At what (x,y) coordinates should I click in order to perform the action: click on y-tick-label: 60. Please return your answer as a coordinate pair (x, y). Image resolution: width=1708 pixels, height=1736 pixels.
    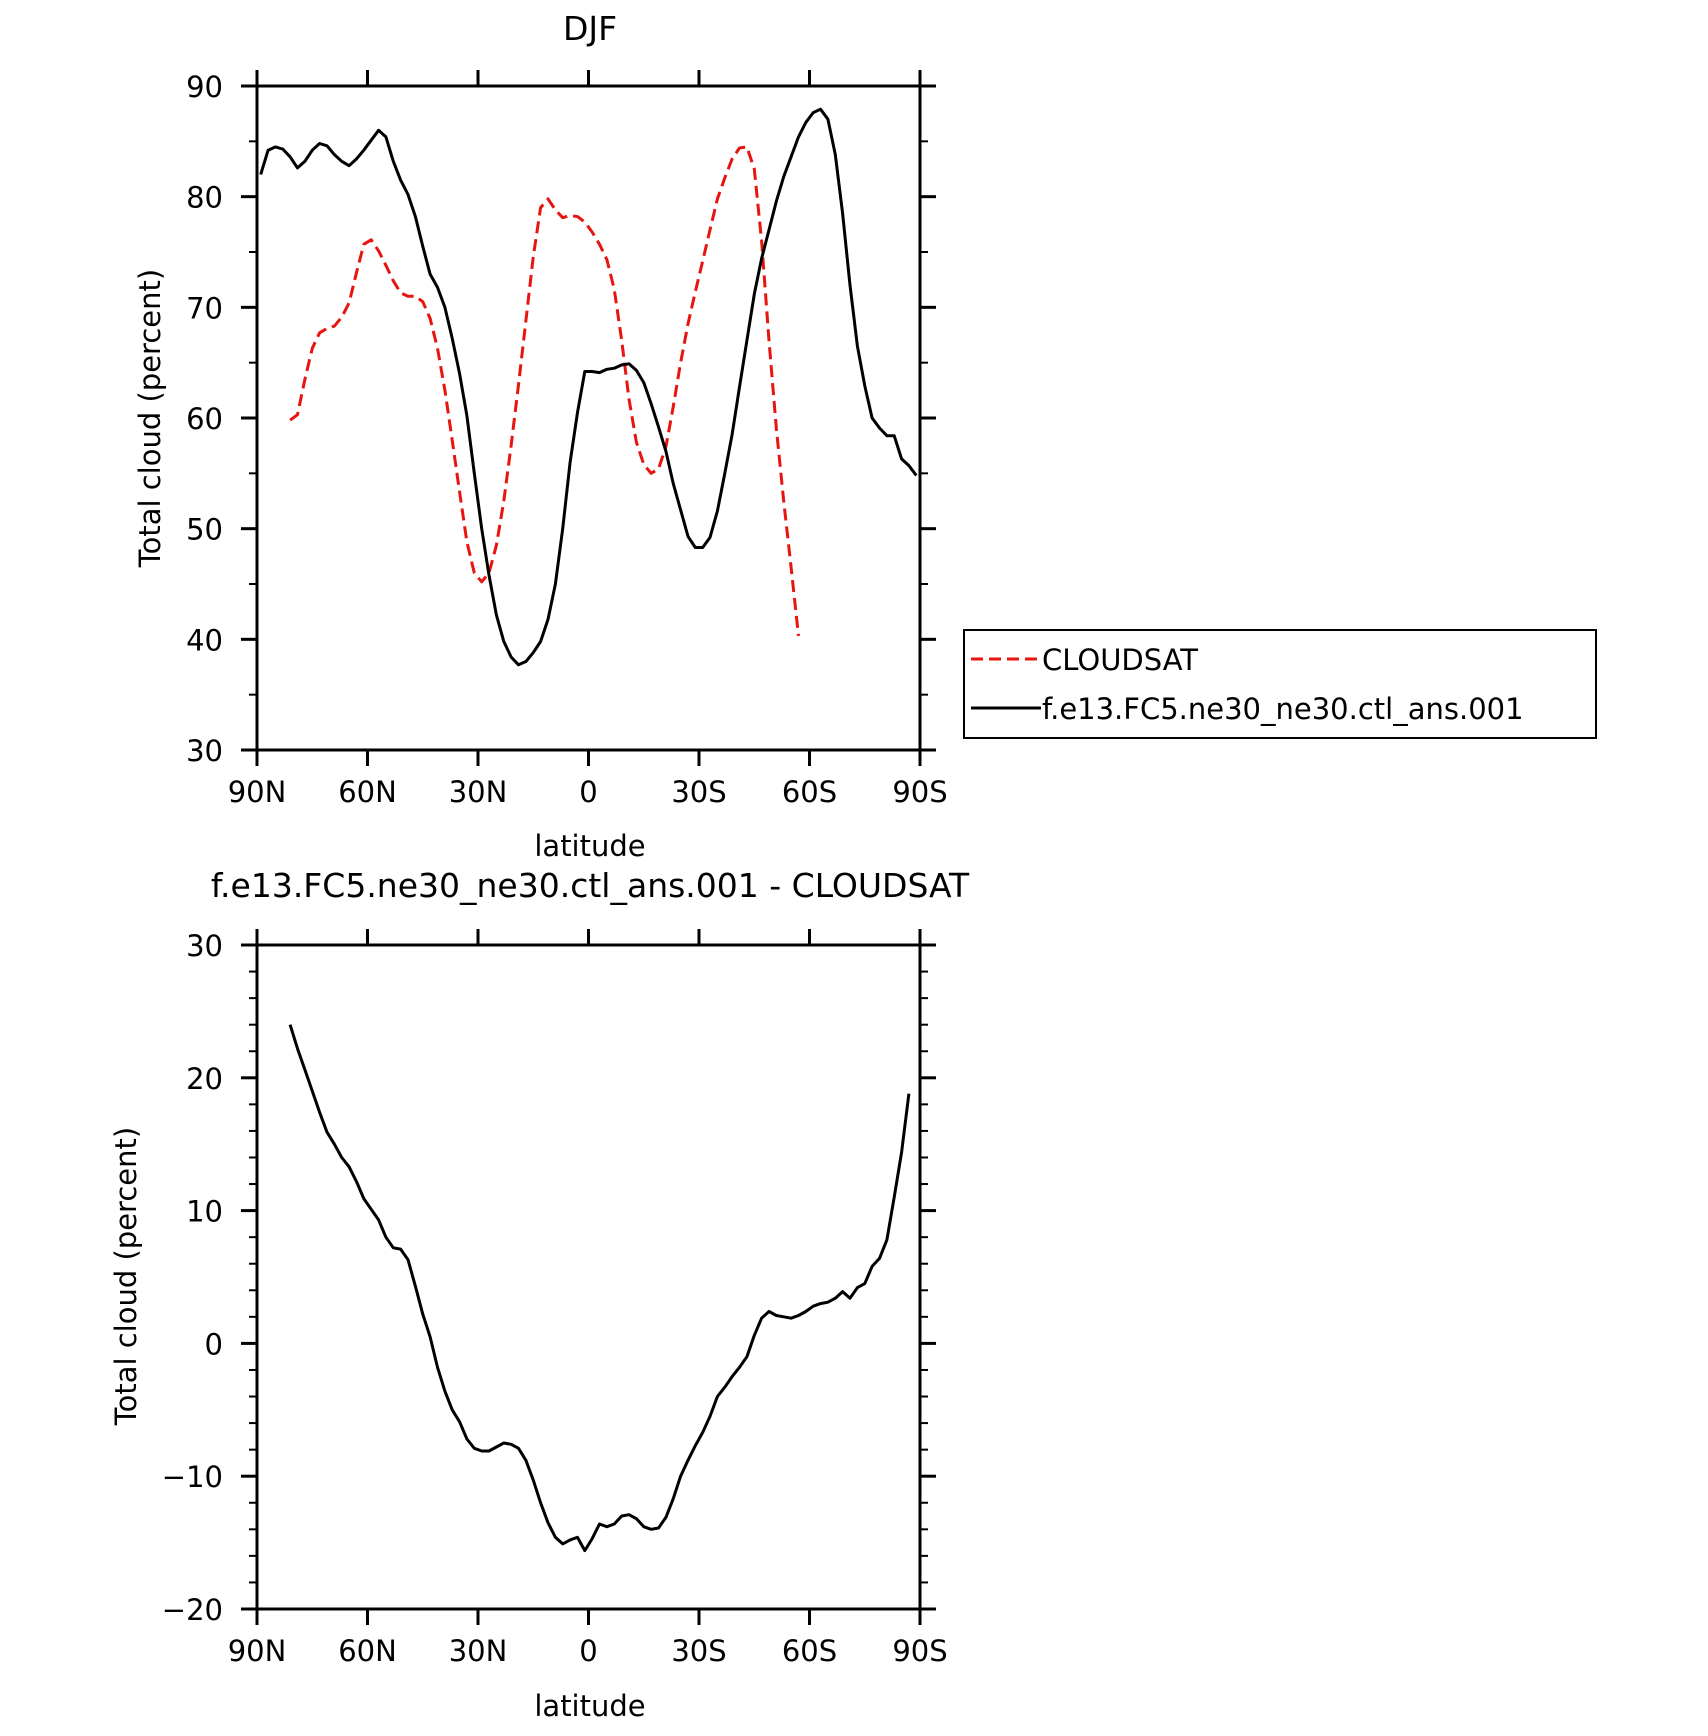
    Looking at the image, I should click on (204, 419).